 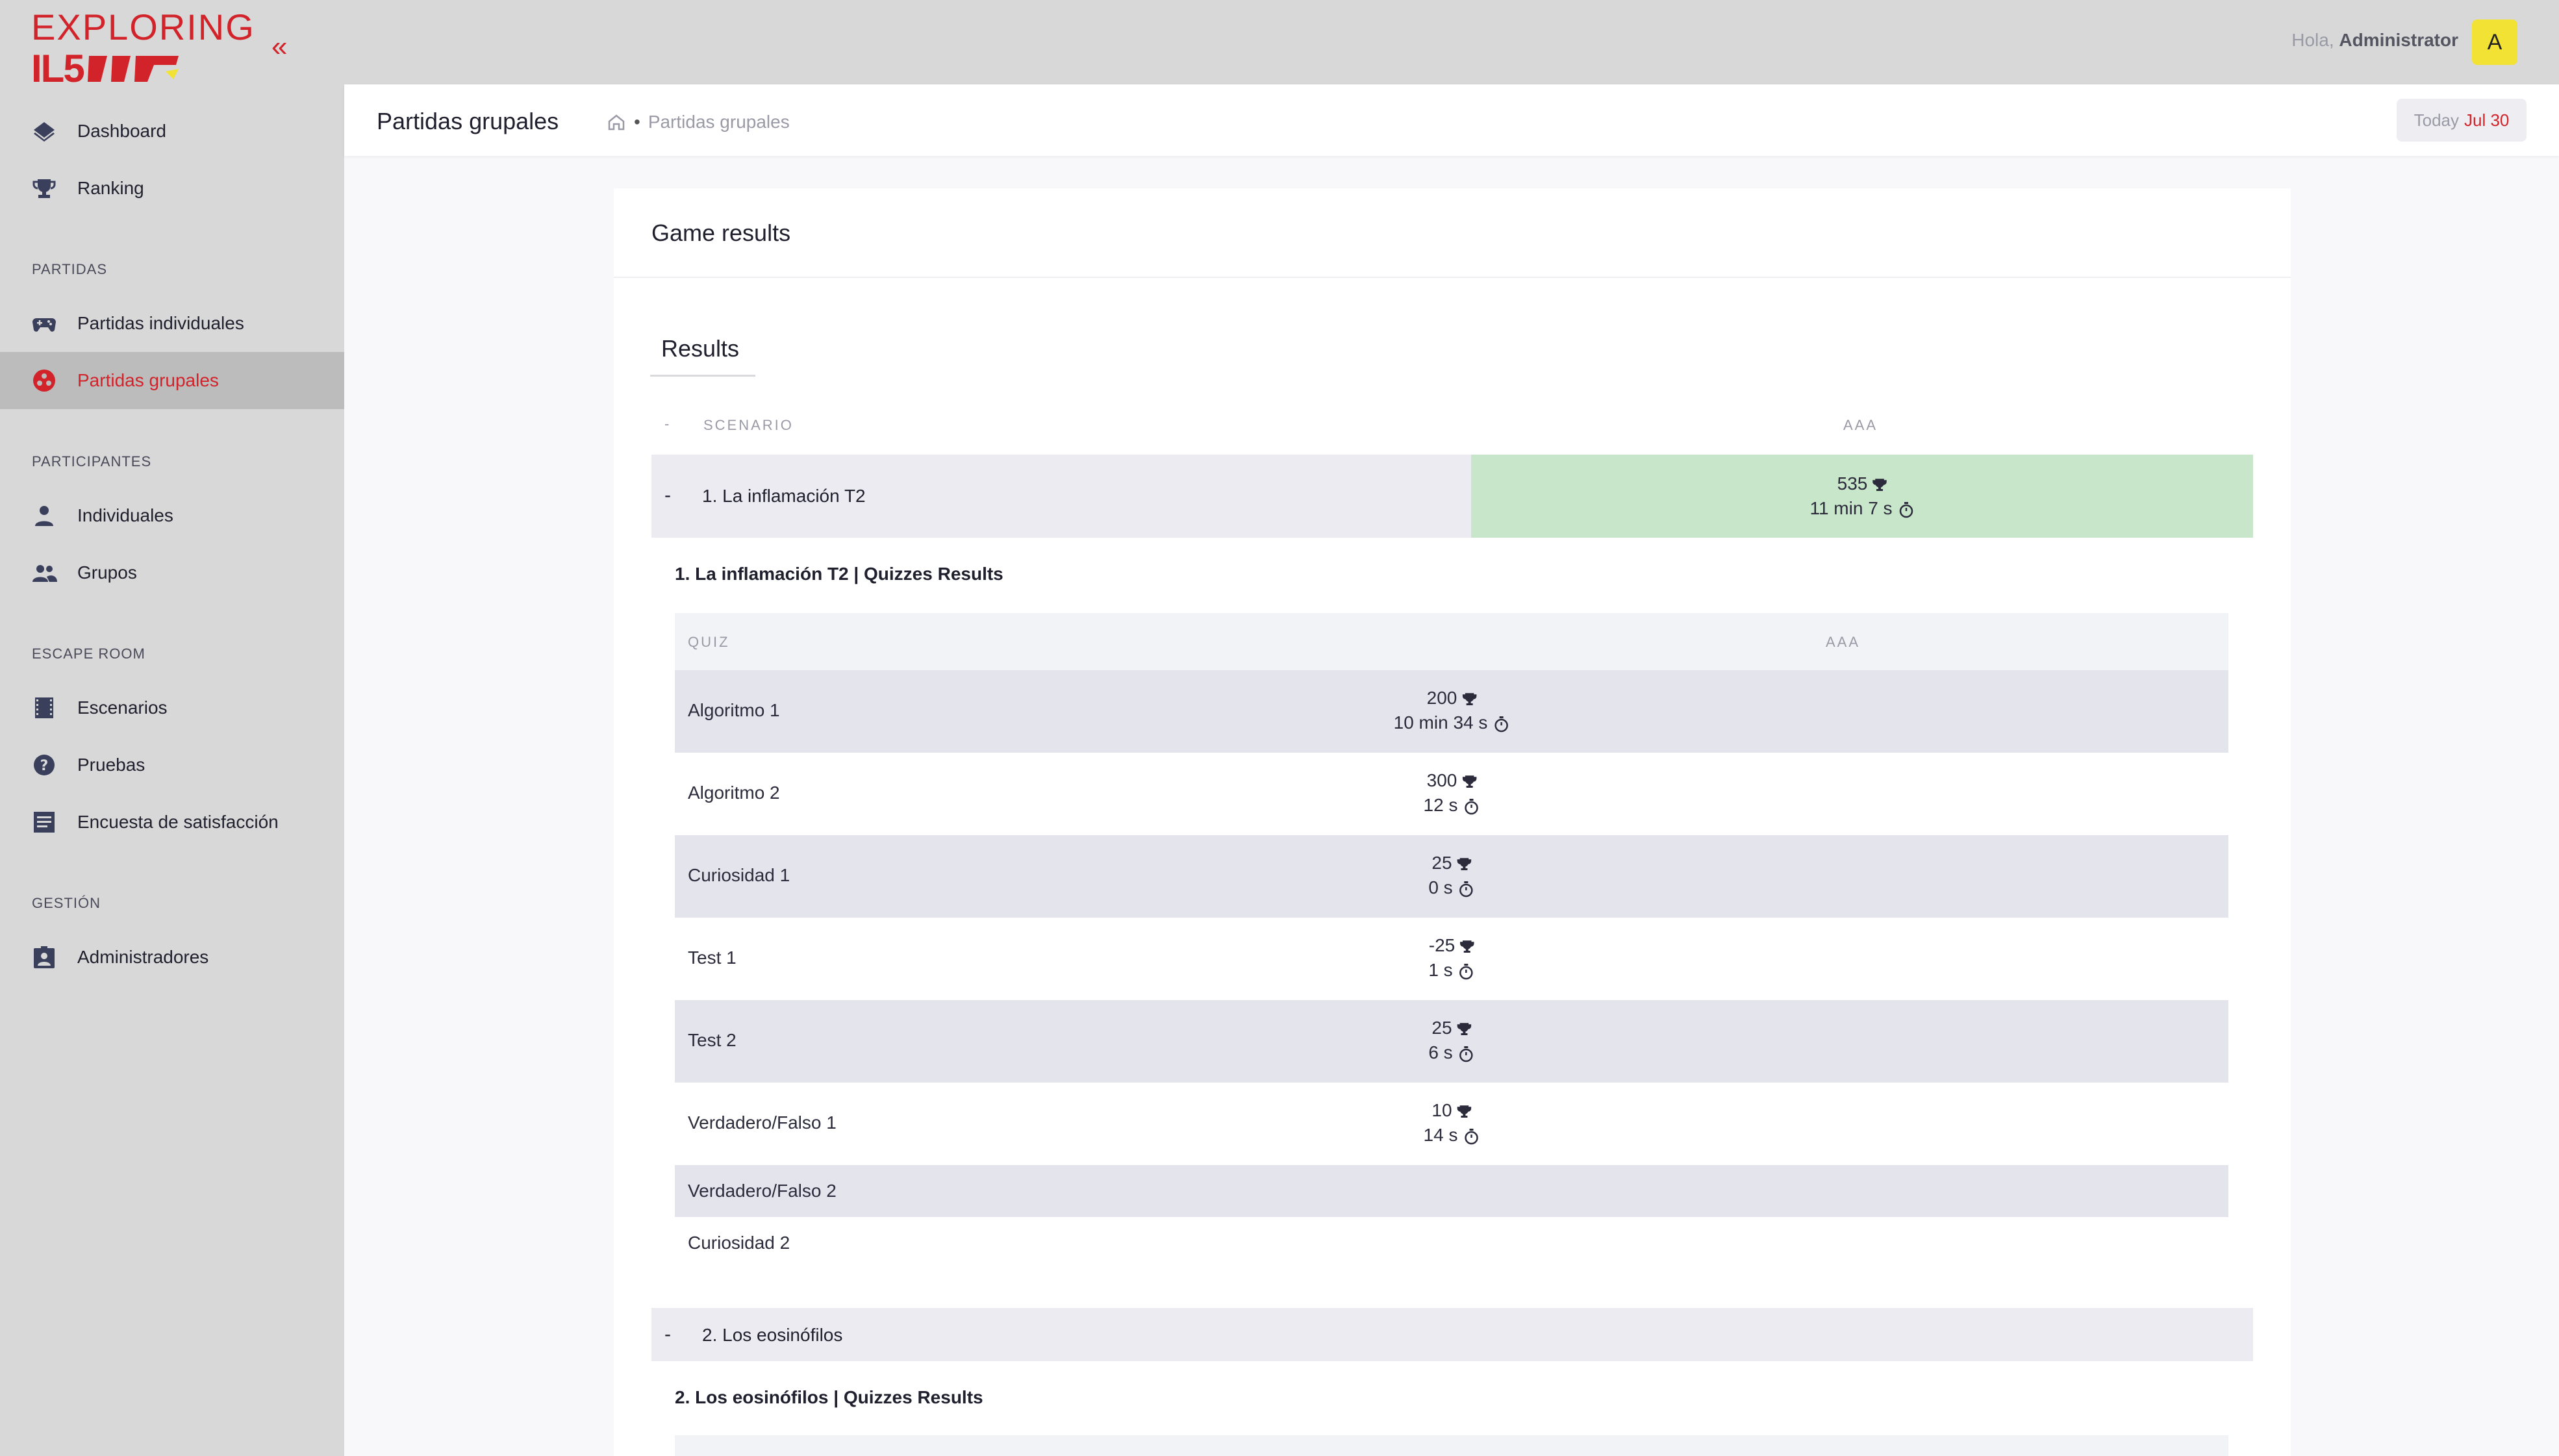 What do you see at coordinates (160, 323) in the screenshot?
I see `sidebar-item-label: Partidas individuales` at bounding box center [160, 323].